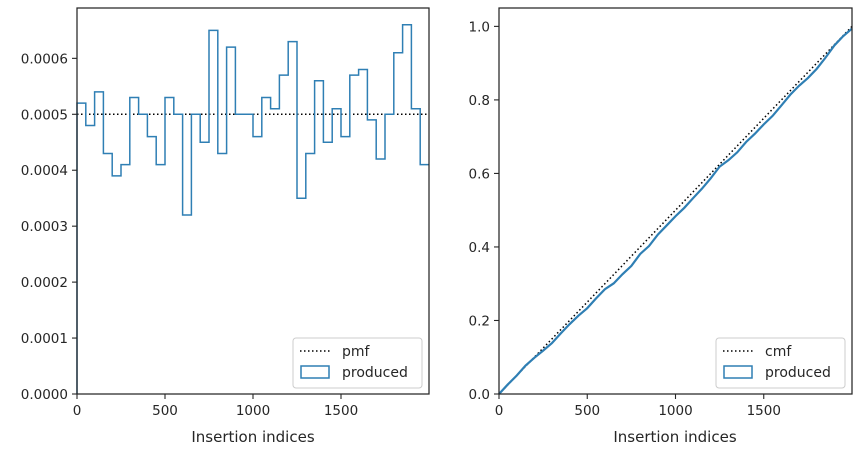 This screenshot has height=457, width=861. Describe the element at coordinates (479, 321) in the screenshot. I see `y-tick-label: 0.2` at that location.